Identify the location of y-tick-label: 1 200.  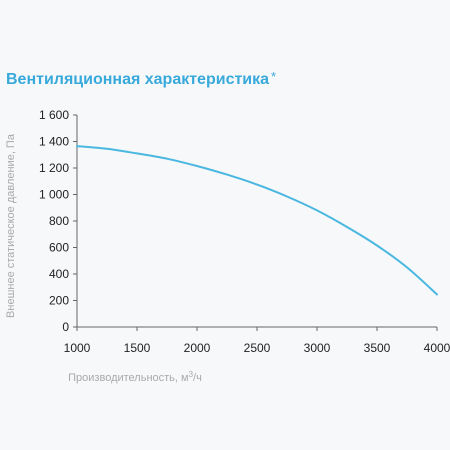
(54, 168).